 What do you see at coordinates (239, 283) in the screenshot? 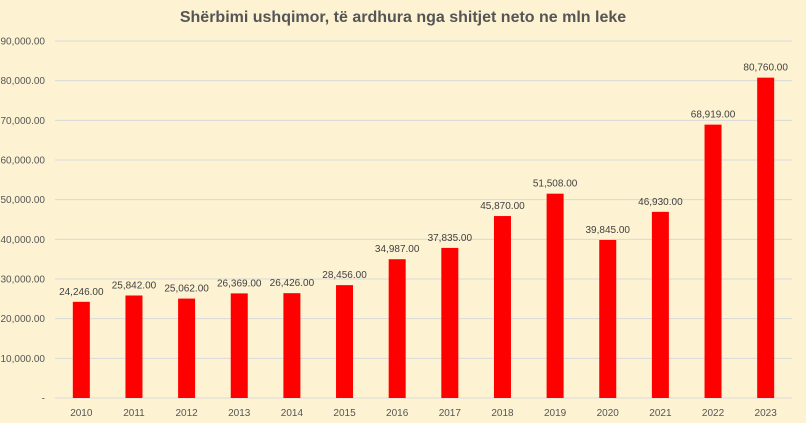
I see `data-label: 26,369.00` at bounding box center [239, 283].